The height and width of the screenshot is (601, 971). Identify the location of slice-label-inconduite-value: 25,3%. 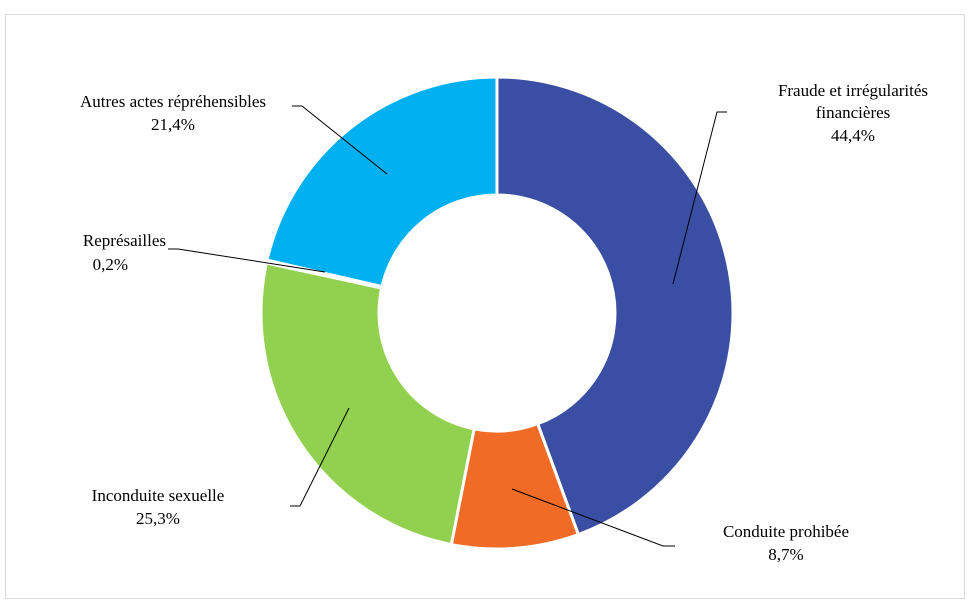
(158, 518).